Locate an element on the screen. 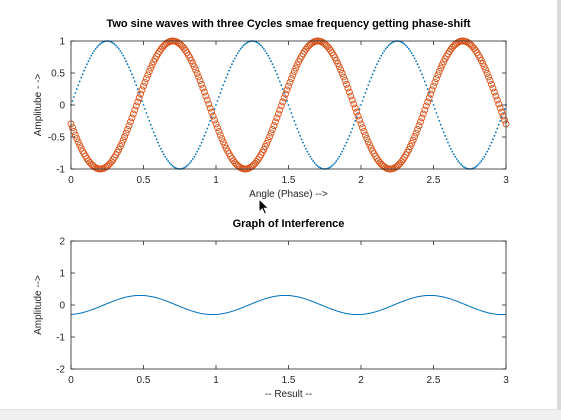 This screenshot has height=420, width=561. x-tick-label: 1 is located at coordinates (216, 180).